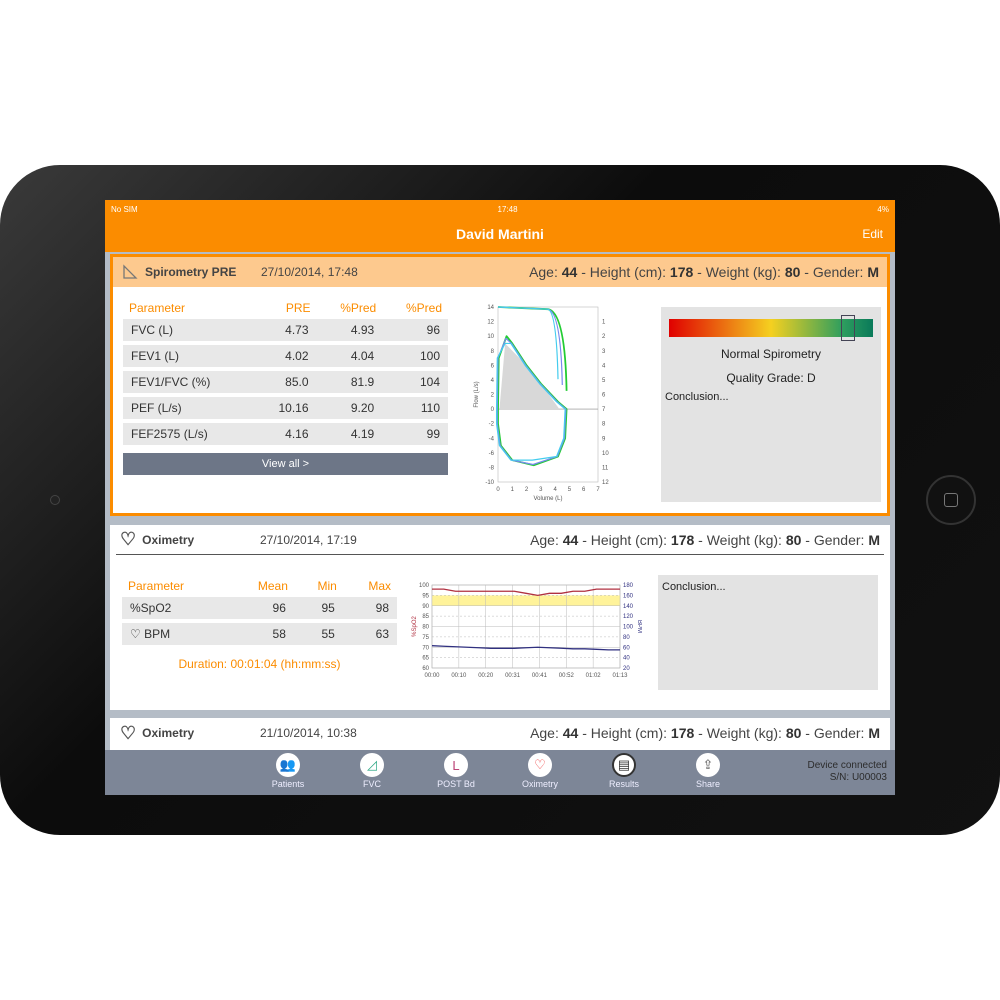 This screenshot has height=1000, width=1000. What do you see at coordinates (298, 308) in the screenshot?
I see `column-header: PRE` at bounding box center [298, 308].